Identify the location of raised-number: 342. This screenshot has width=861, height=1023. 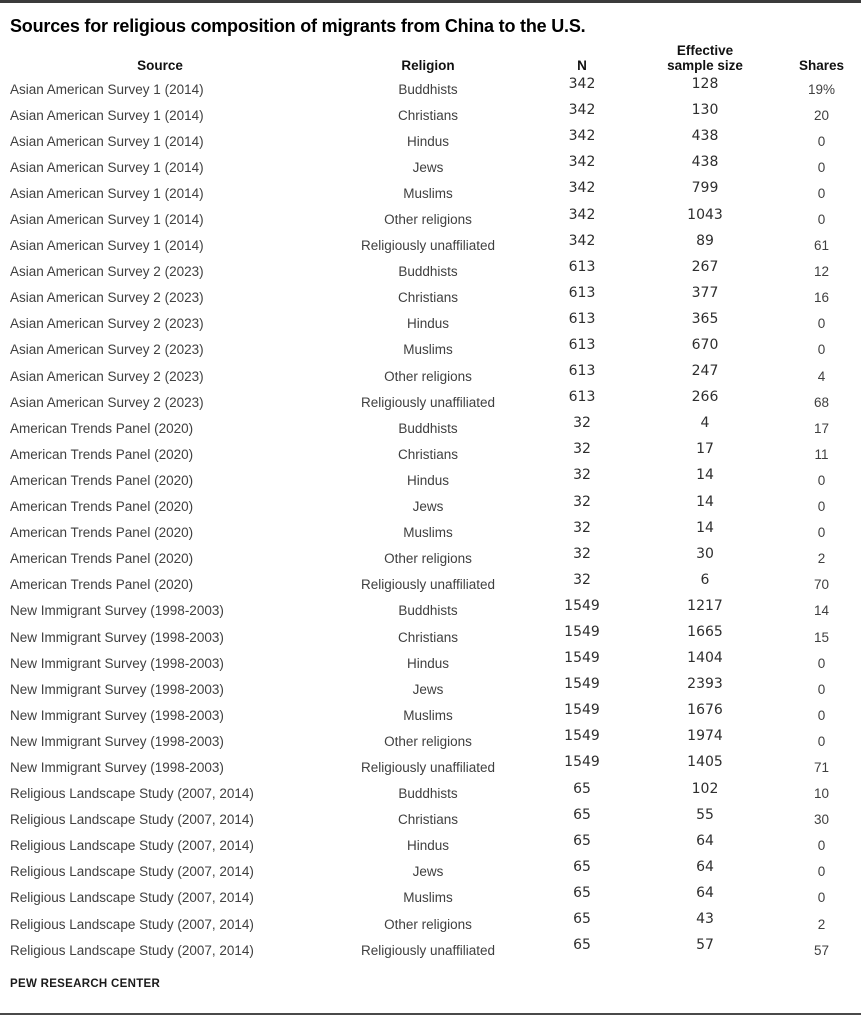
(582, 188).